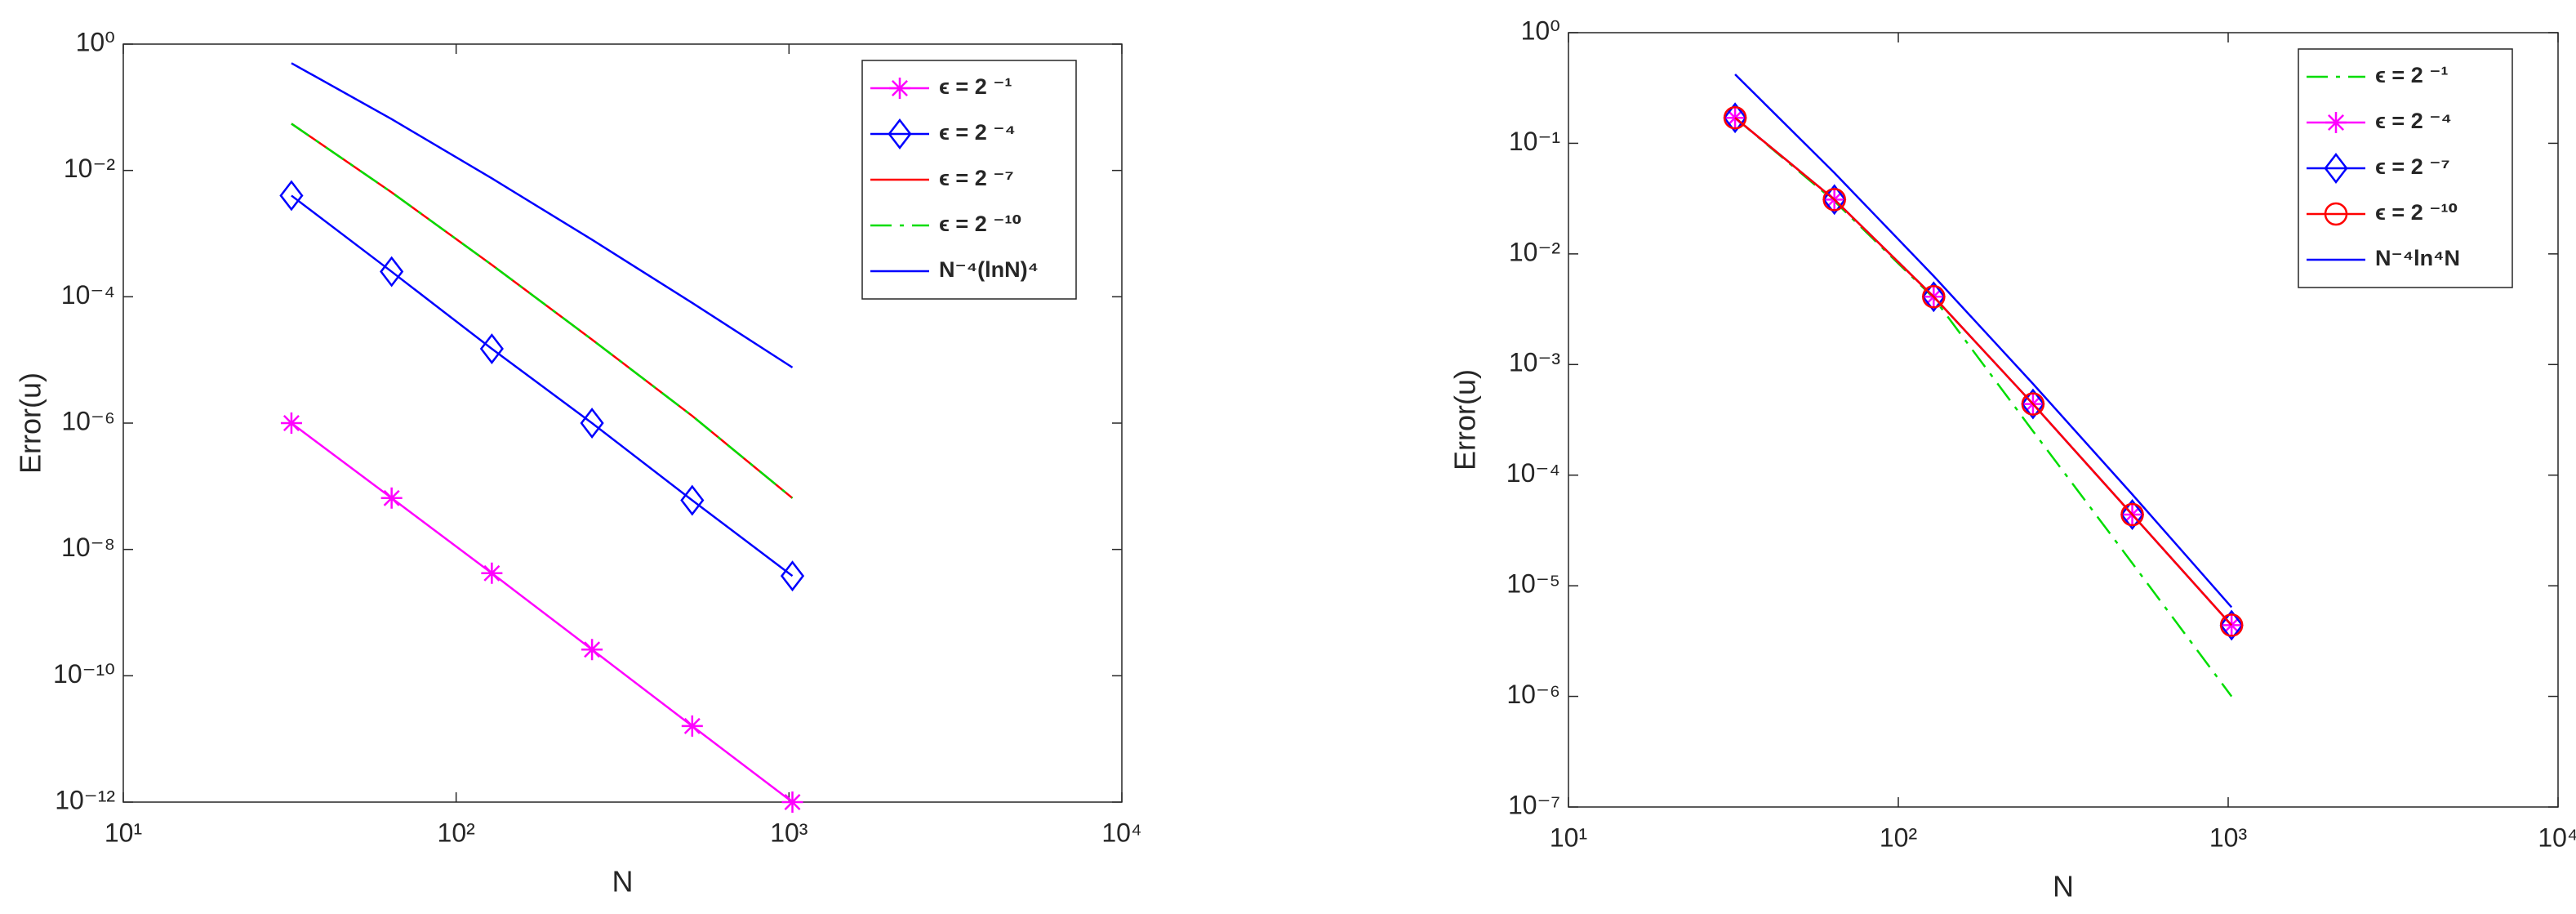 The image size is (2576, 914). What do you see at coordinates (1534, 804) in the screenshot?
I see `y-tick-label: 10⁻⁷` at bounding box center [1534, 804].